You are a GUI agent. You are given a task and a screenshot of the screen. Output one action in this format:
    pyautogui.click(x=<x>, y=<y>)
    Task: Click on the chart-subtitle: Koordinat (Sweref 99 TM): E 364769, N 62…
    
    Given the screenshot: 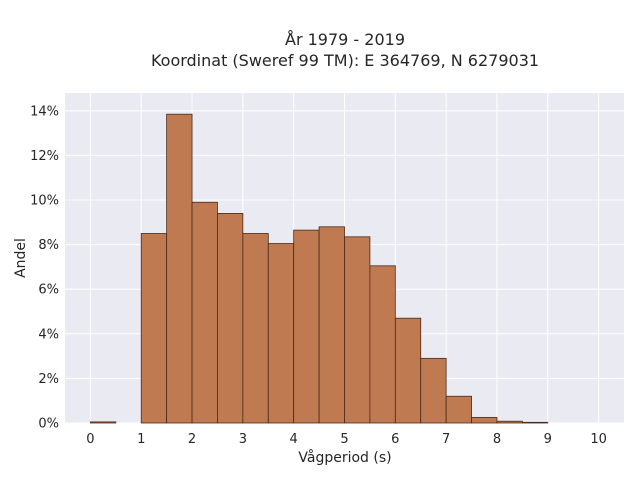 What is the action you would take?
    pyautogui.click(x=345, y=60)
    